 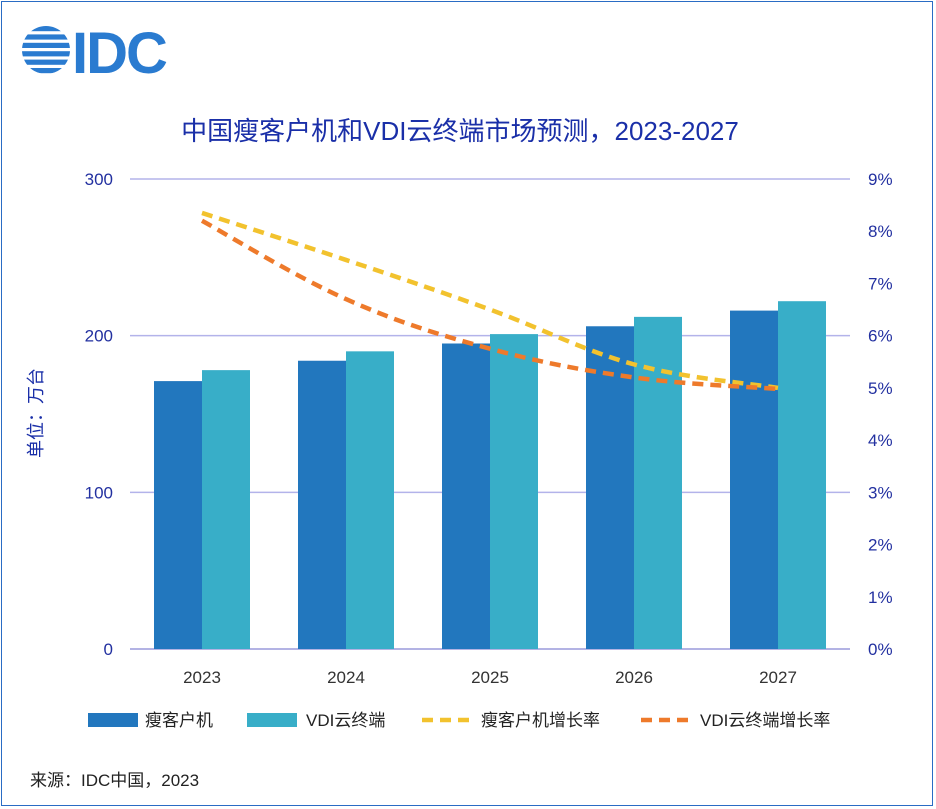 I want to click on idc-logo-text: IDC, so click(x=119, y=53).